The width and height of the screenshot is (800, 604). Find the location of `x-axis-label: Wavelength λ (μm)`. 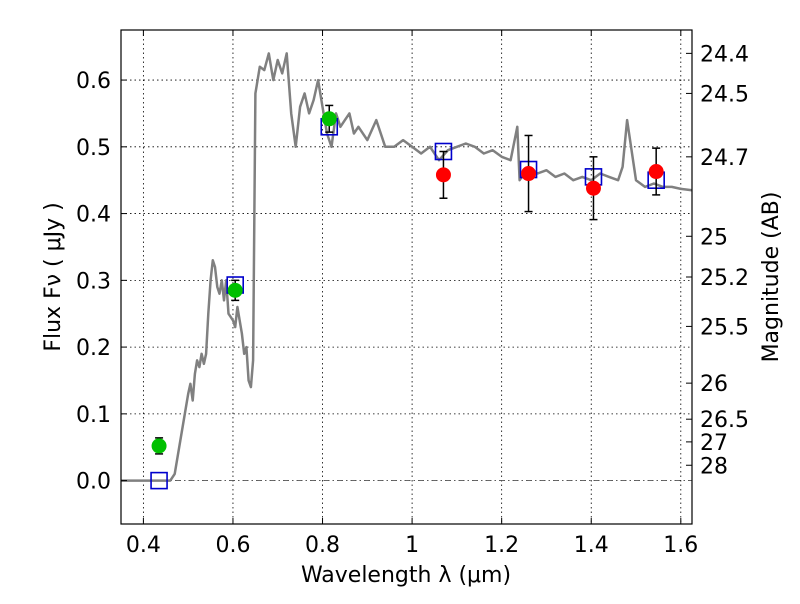

x-axis-label: Wavelength λ (μm) is located at coordinates (406, 575).